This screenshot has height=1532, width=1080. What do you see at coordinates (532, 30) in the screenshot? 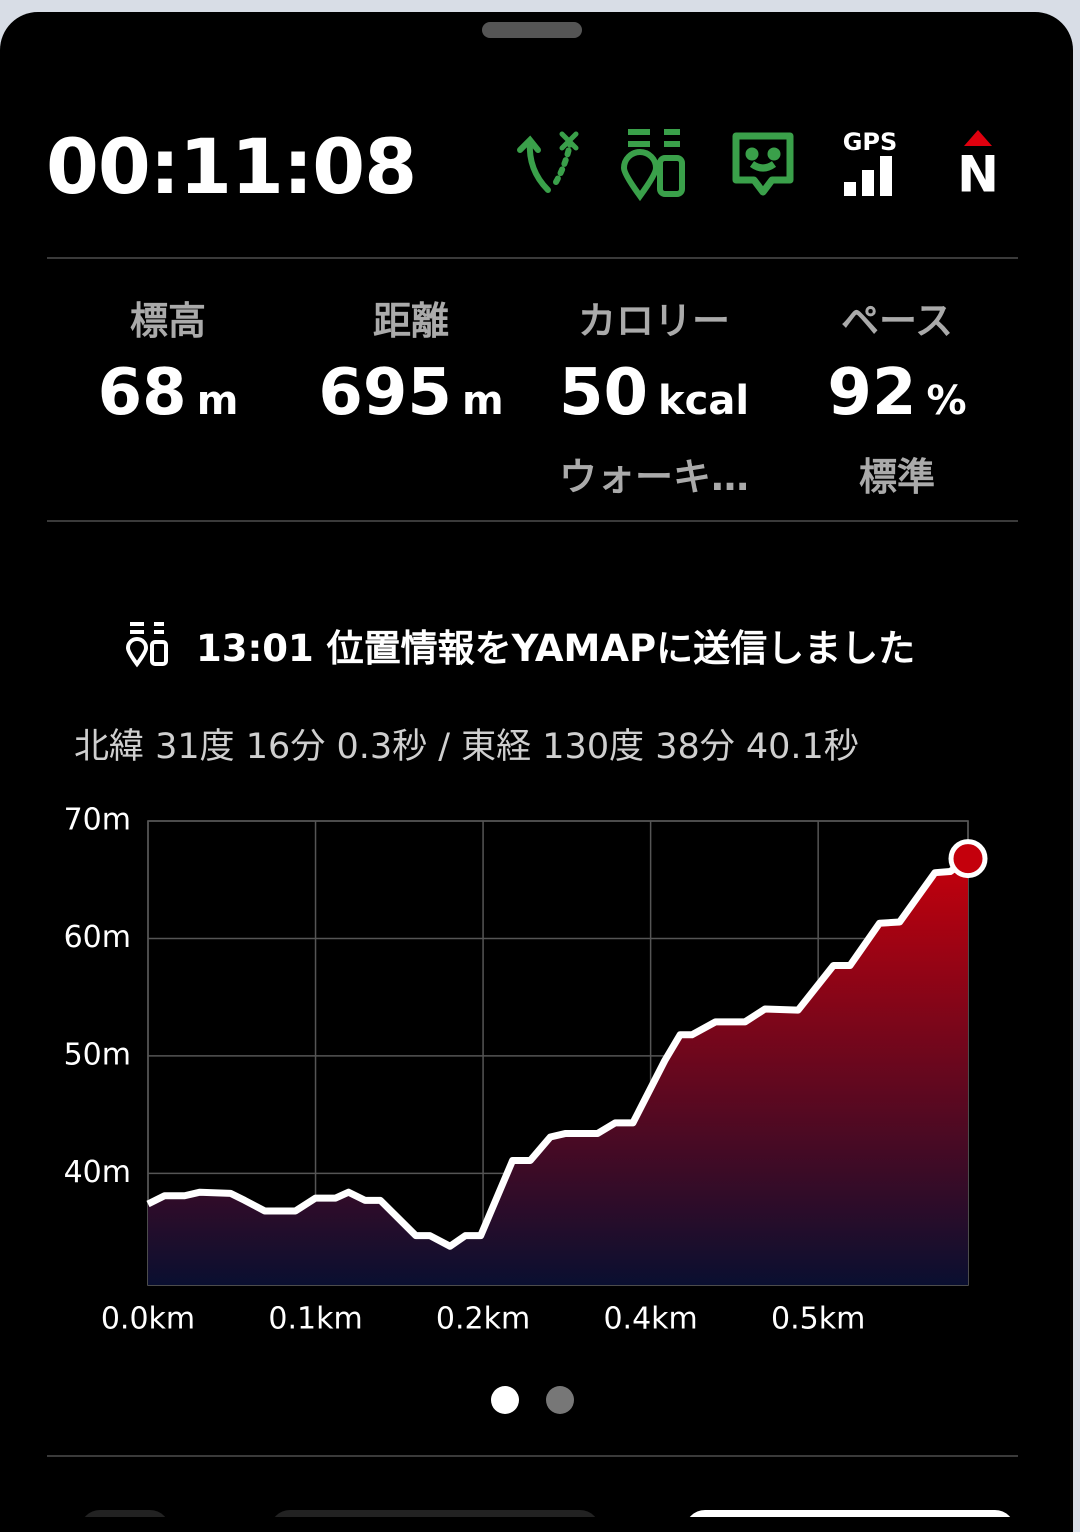
I see `drag-handle` at bounding box center [532, 30].